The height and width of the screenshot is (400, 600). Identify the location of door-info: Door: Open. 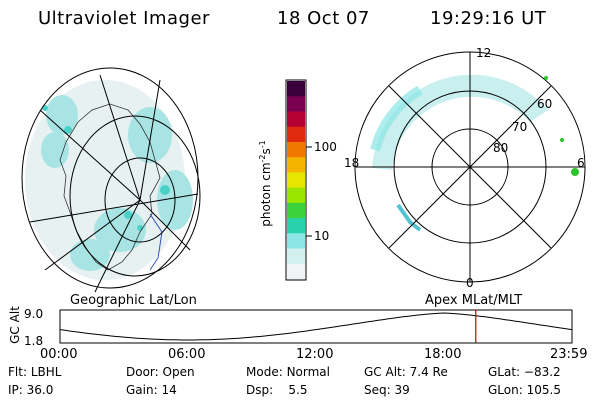
(160, 372).